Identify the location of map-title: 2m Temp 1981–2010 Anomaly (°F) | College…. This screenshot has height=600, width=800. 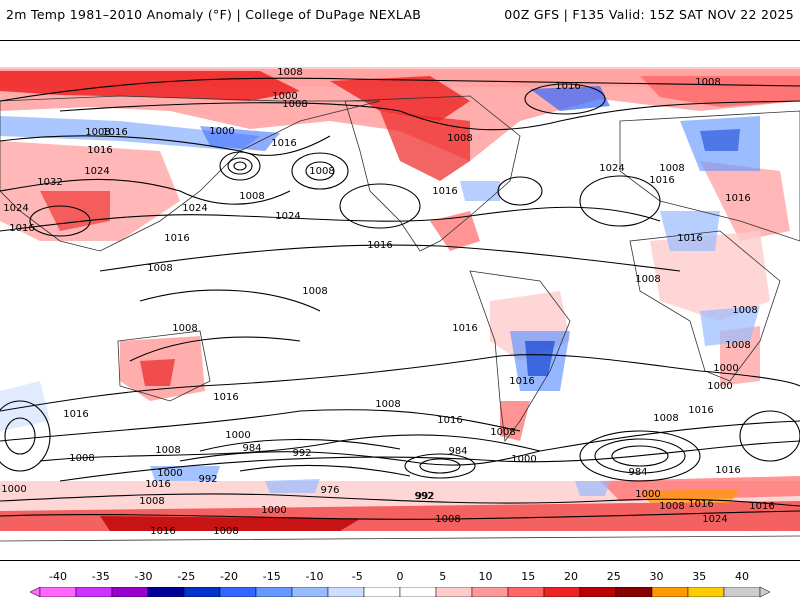
(214, 14).